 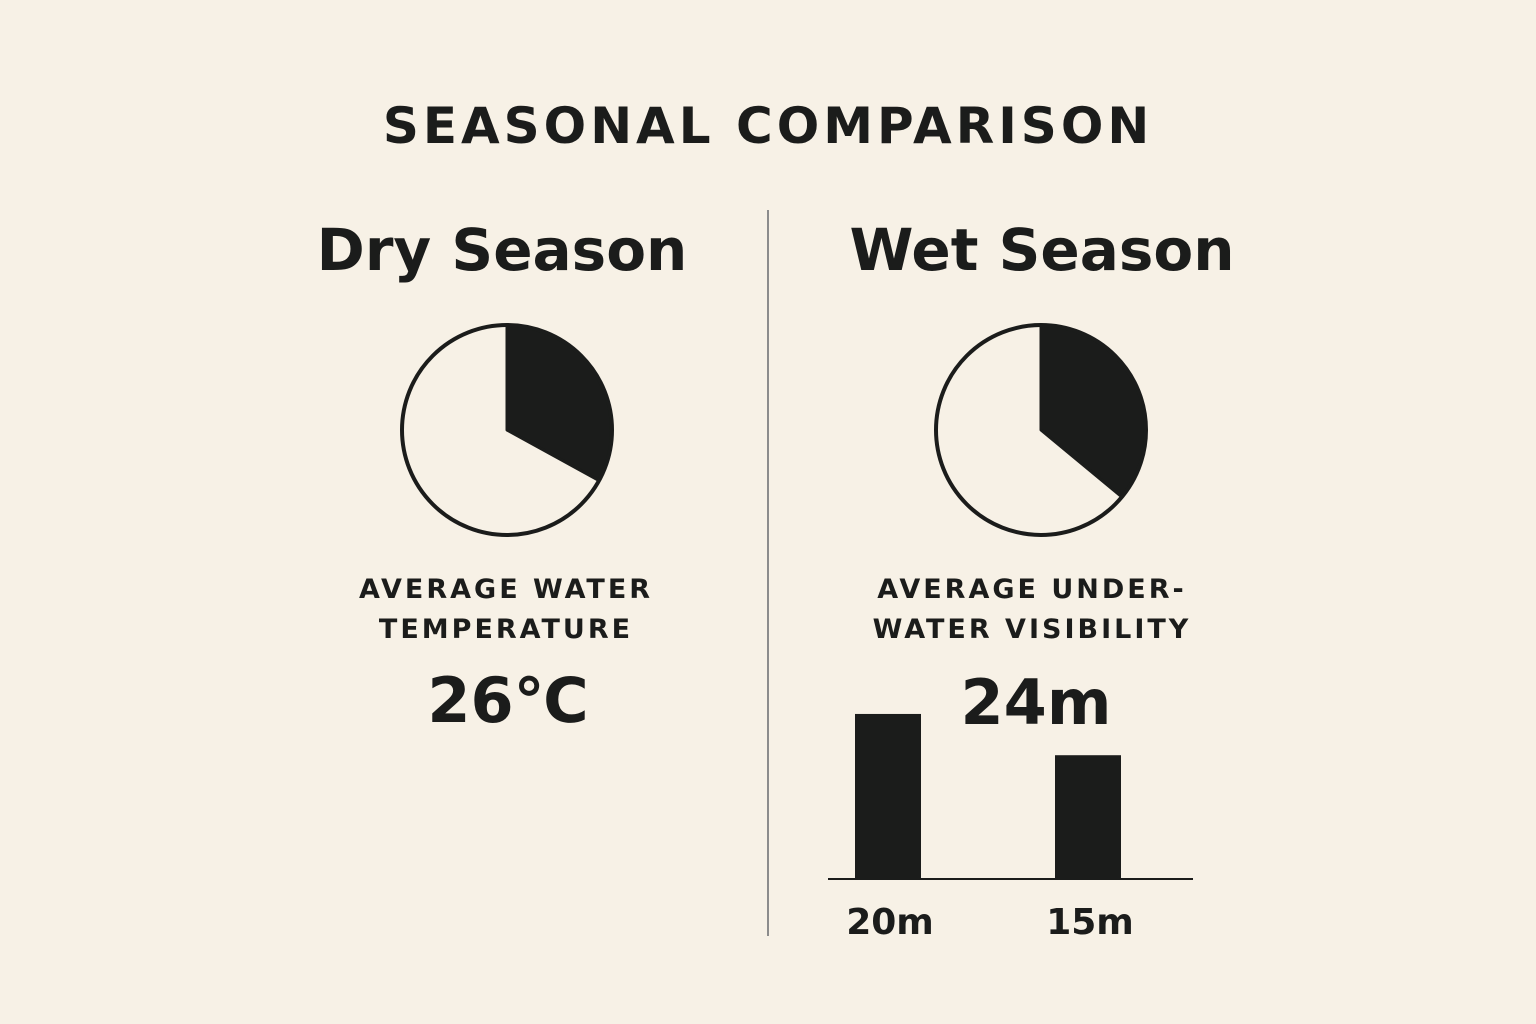 I want to click on bar-20m, so click(x=888, y=796).